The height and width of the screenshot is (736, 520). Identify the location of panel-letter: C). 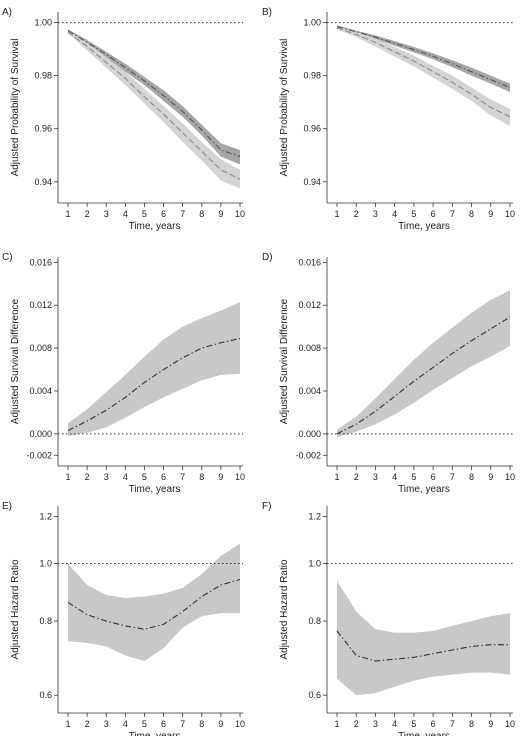
(7, 257).